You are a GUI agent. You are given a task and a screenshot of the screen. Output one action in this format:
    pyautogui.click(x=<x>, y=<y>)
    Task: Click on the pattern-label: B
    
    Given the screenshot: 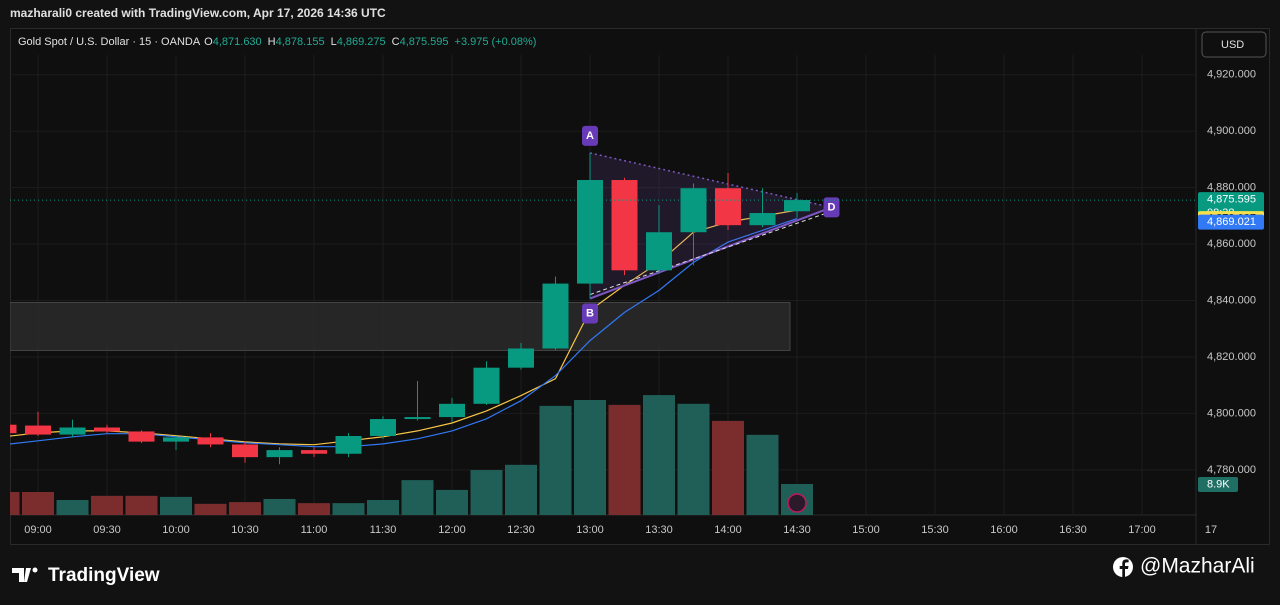 What is the action you would take?
    pyautogui.click(x=590, y=313)
    